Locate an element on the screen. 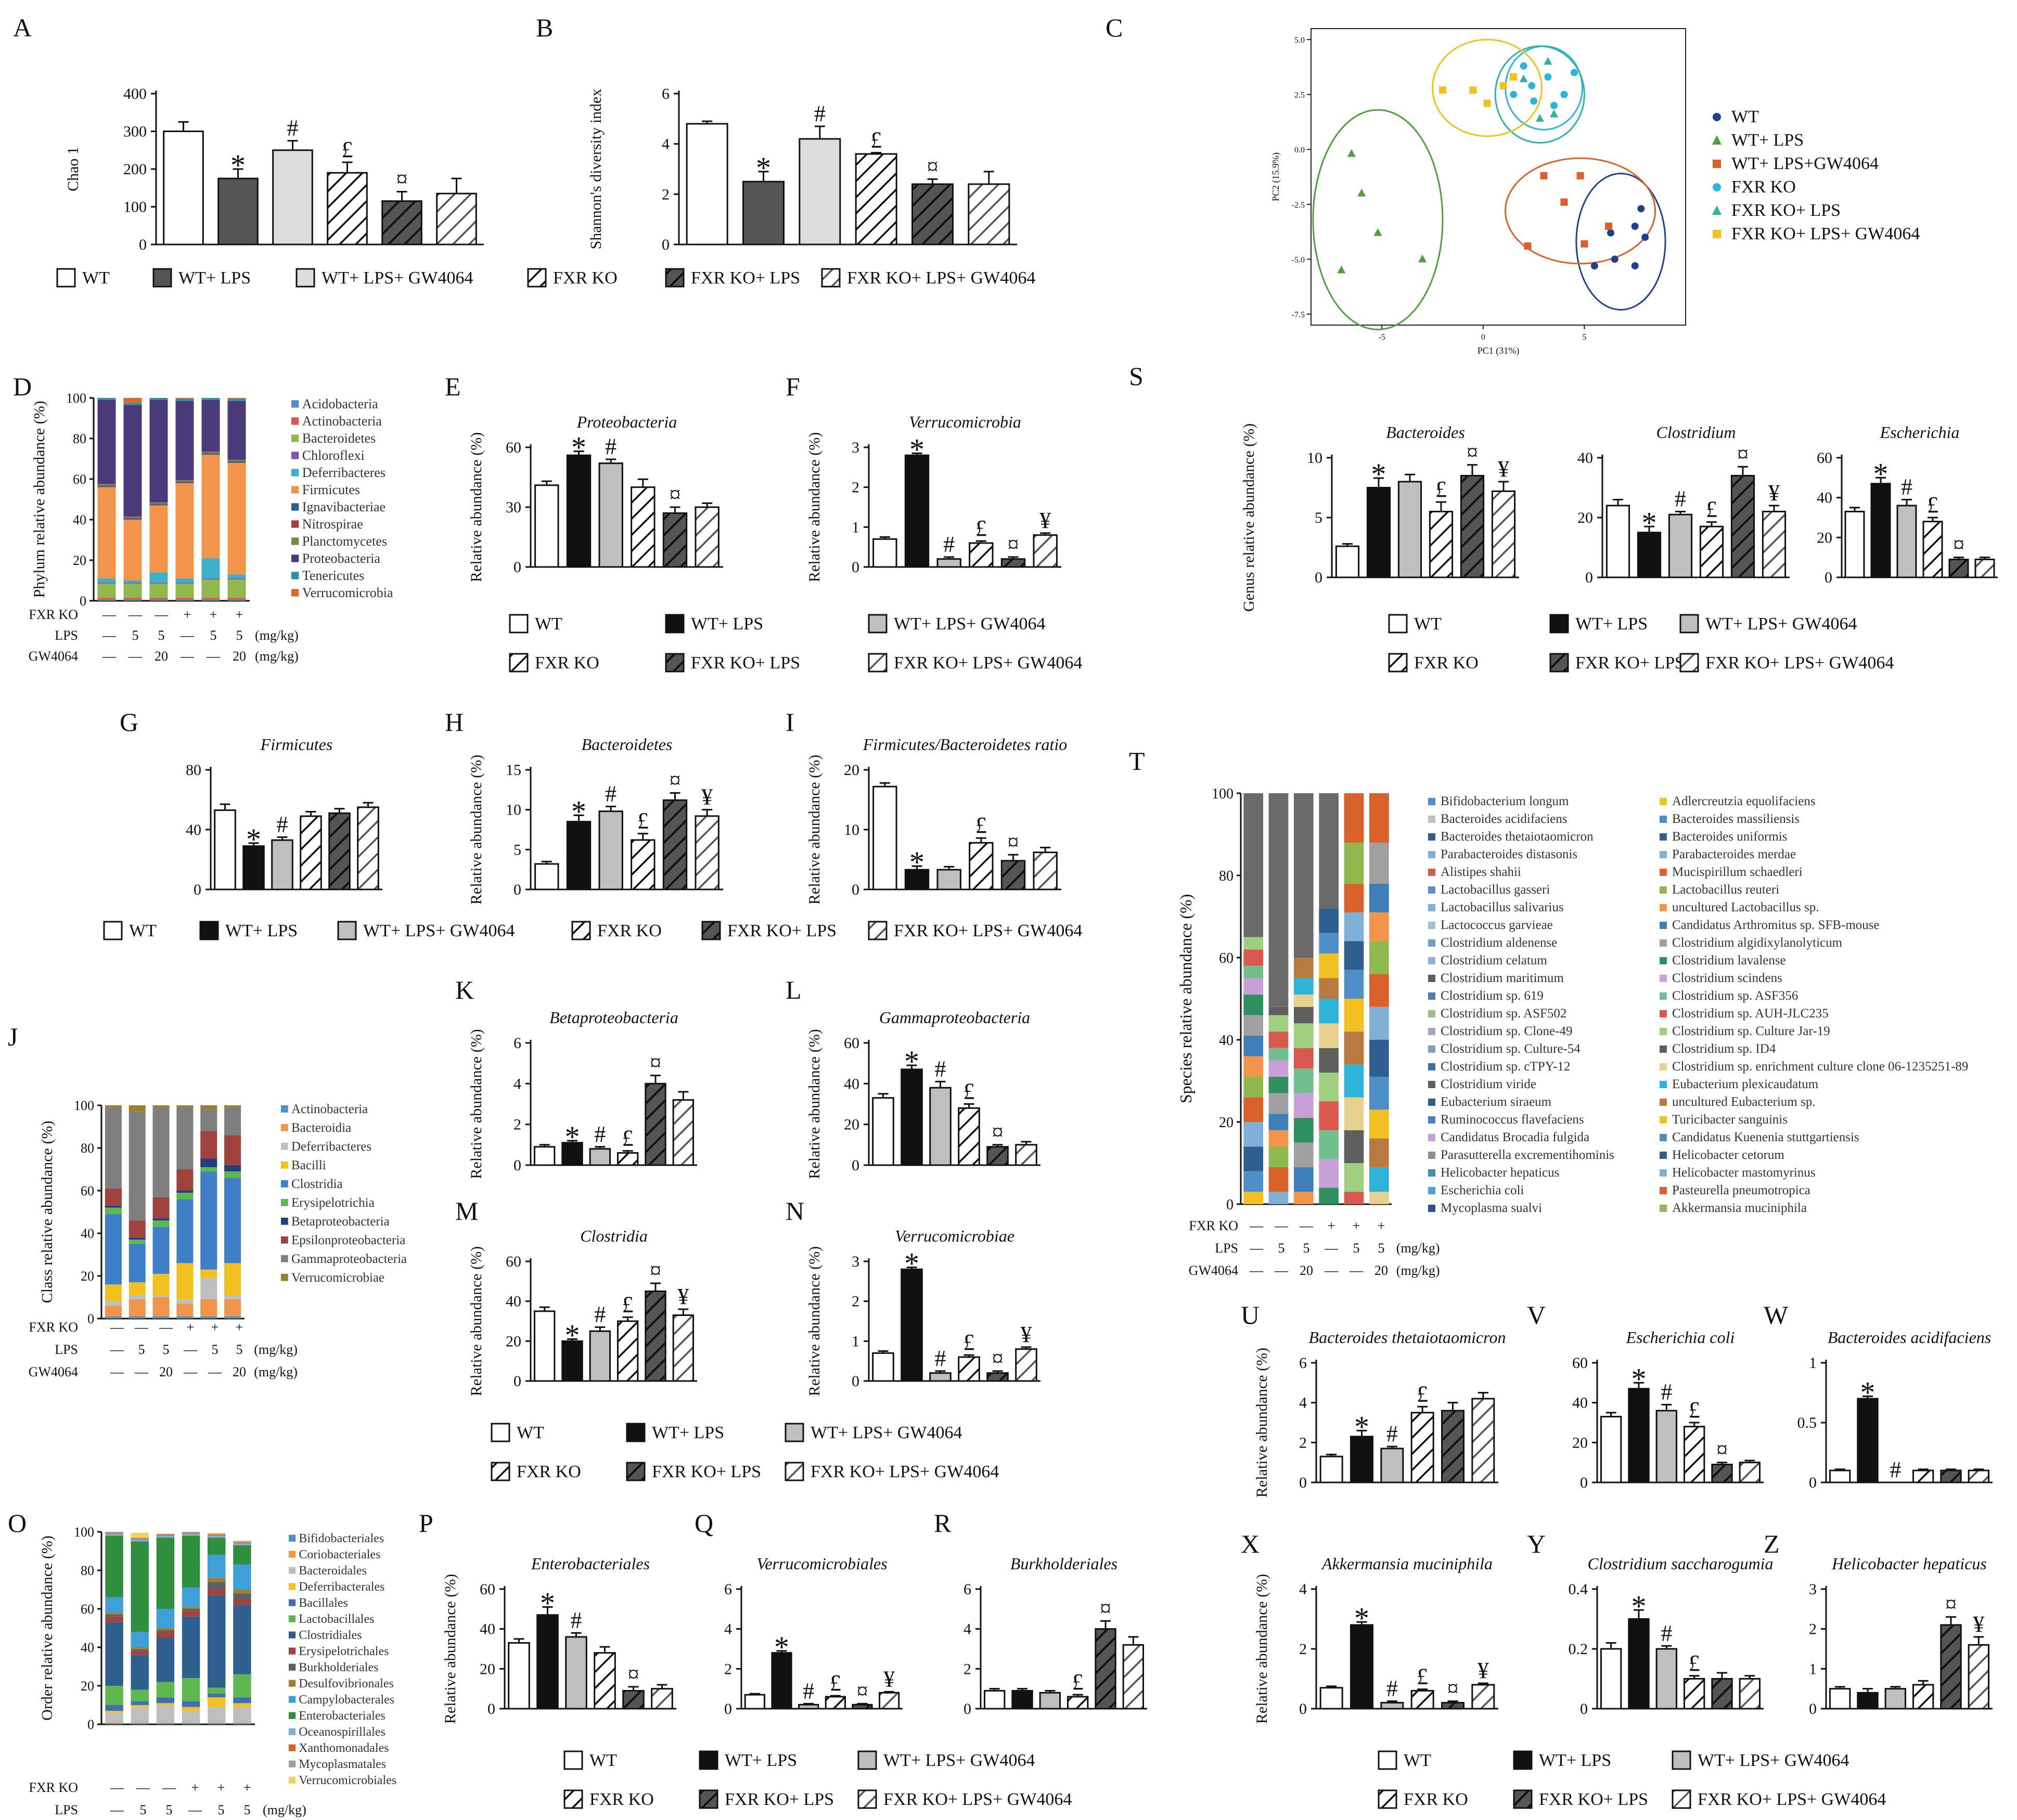  legend-label: Akkermansia muciniphila is located at coordinates (1739, 1208).